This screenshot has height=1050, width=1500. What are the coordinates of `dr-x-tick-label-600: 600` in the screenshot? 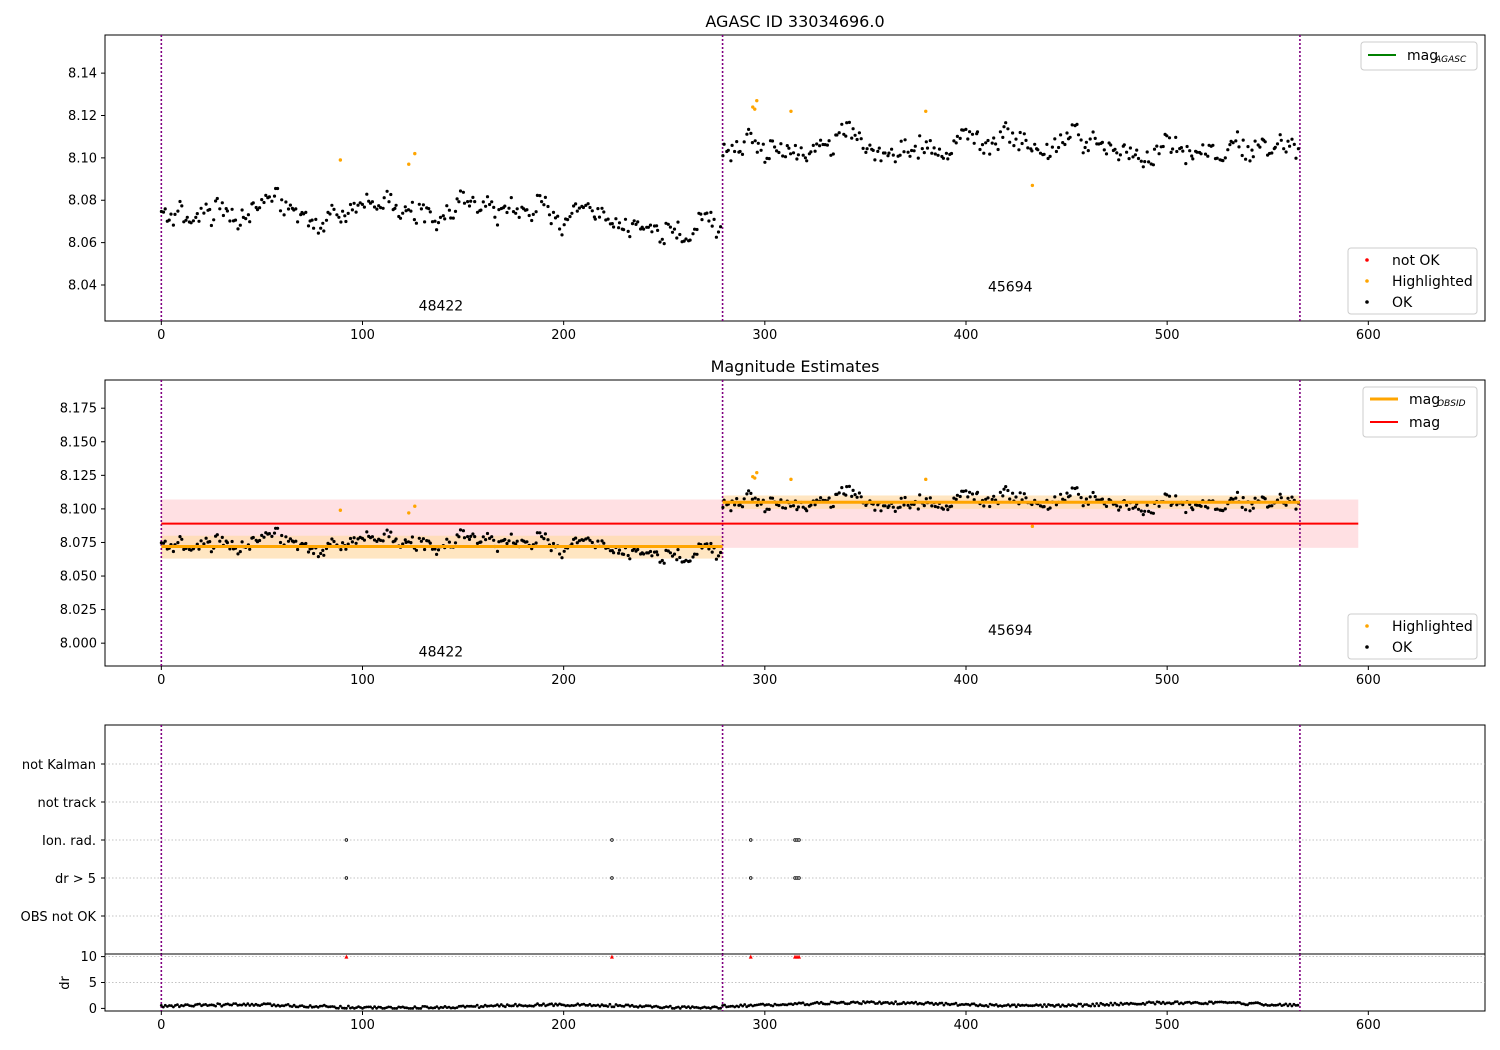 It's located at (1368, 1025).